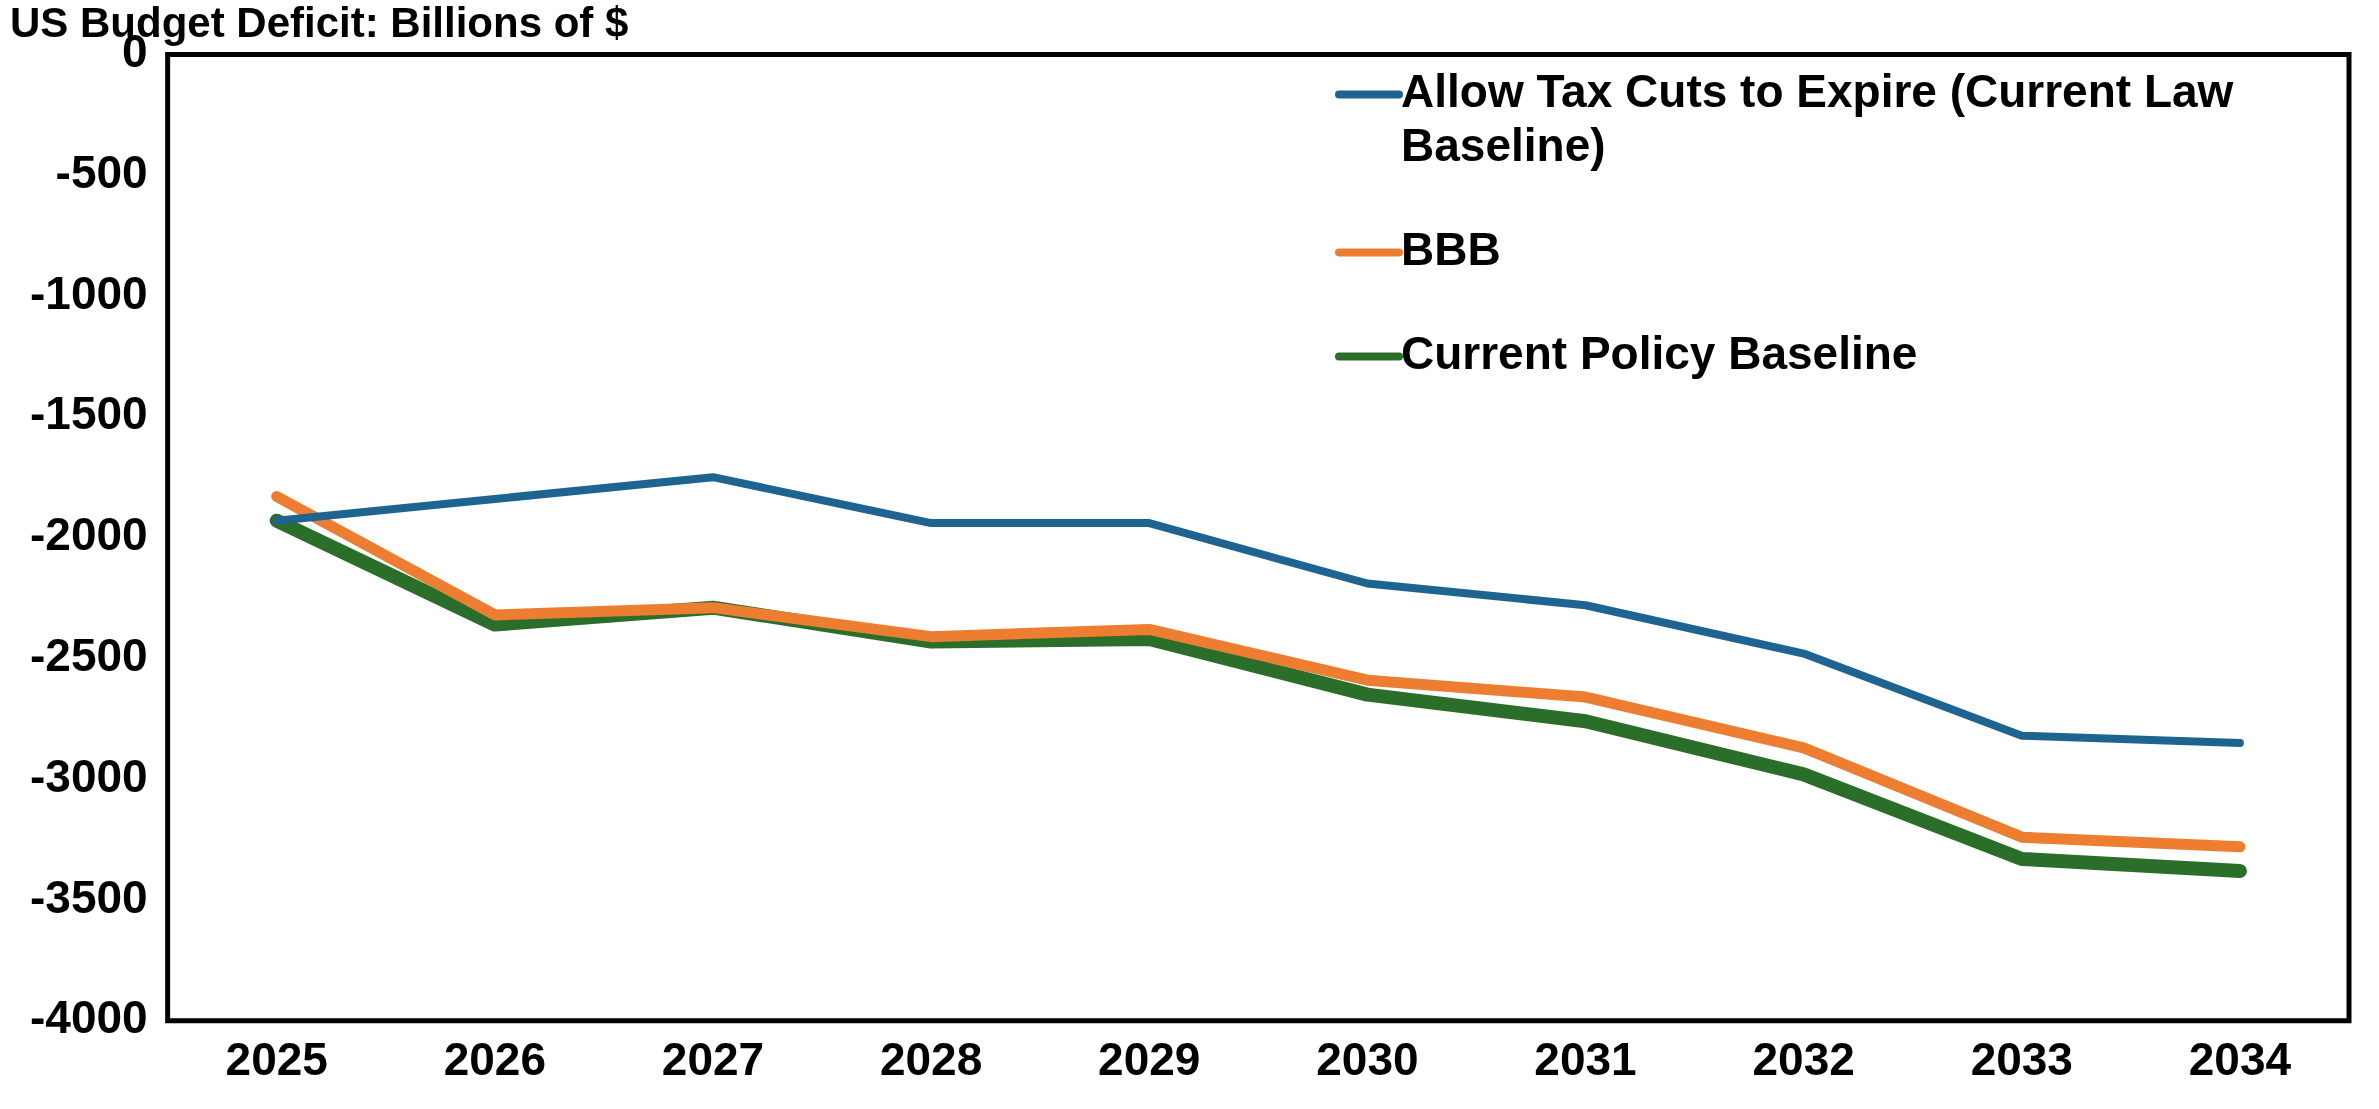 This screenshot has width=2379, height=1109. Describe the element at coordinates (1367, 1059) in the screenshot. I see `x-tick-label: 2030` at that location.